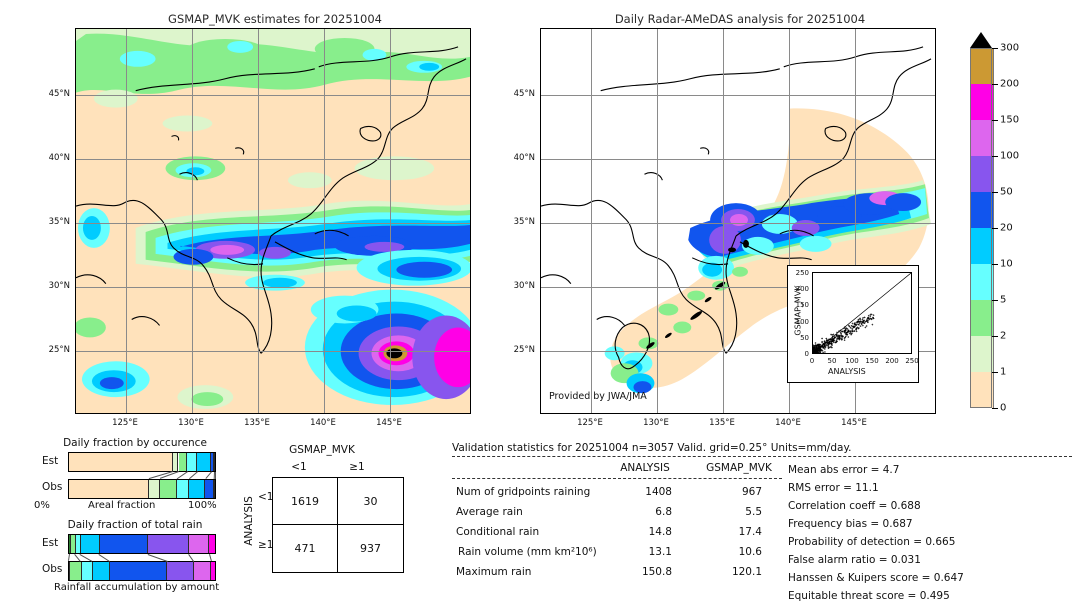 Image resolution: width=1080 pixels, height=612 pixels. What do you see at coordinates (850, 524) in the screenshot?
I see `score-frequency-bias: Frequency bias = 0.687` at bounding box center [850, 524].